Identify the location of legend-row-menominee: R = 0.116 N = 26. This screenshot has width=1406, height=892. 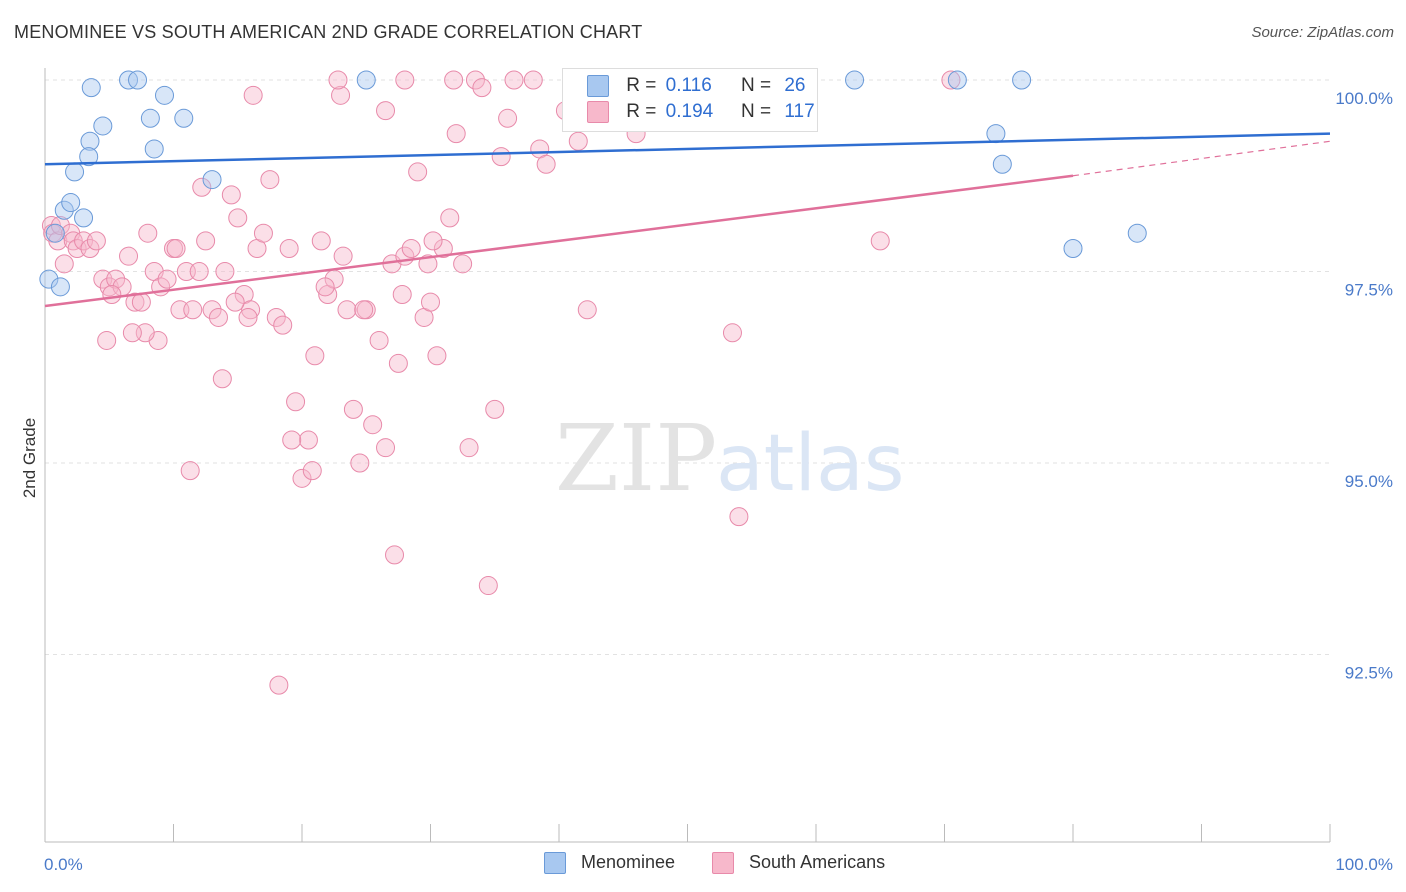
(696, 88).